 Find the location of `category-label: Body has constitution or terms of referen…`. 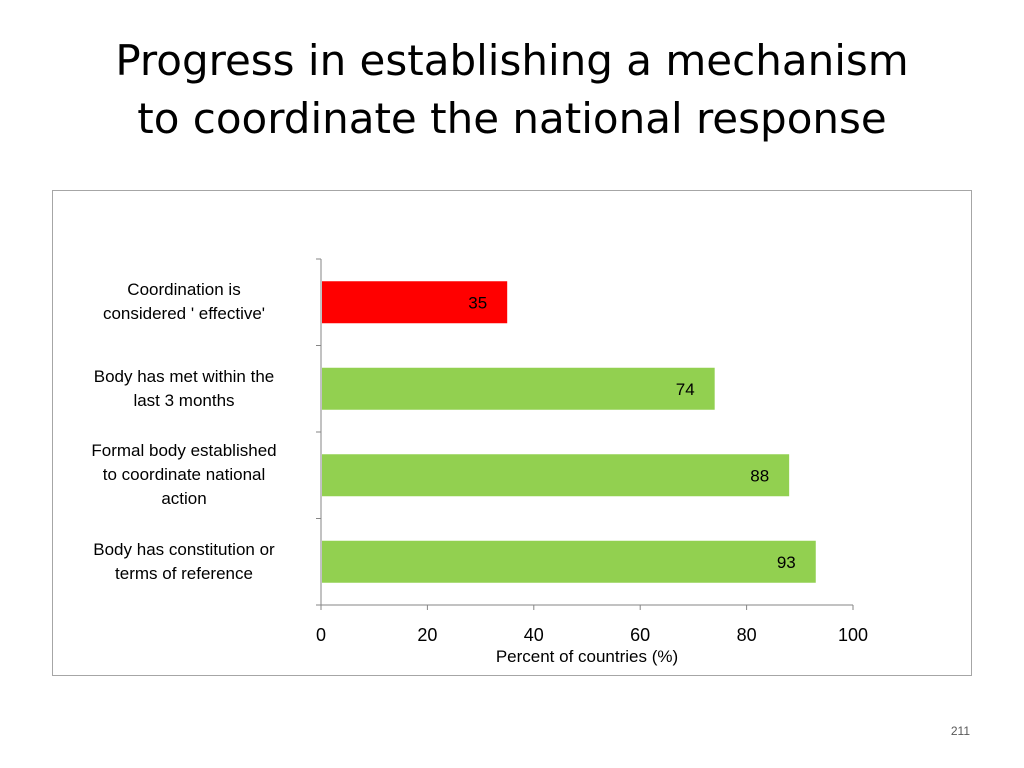

category-label: Body has constitution or terms of referen… is located at coordinates (184, 562).